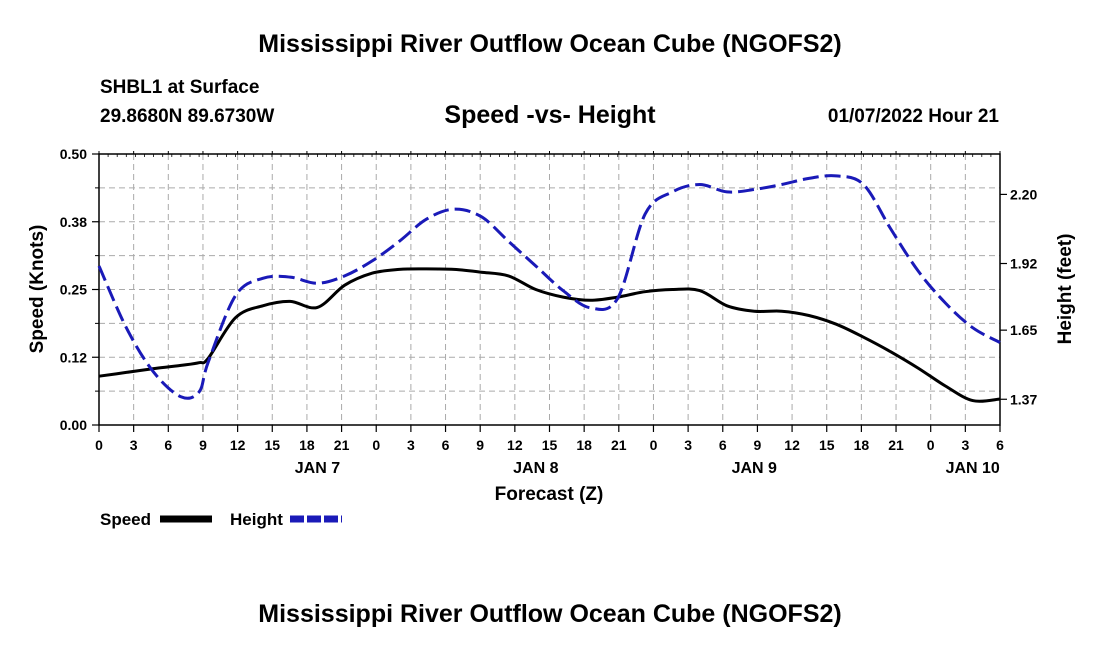 The width and height of the screenshot is (1100, 650). I want to click on y-left-tick-label: 0.12, so click(73, 357).